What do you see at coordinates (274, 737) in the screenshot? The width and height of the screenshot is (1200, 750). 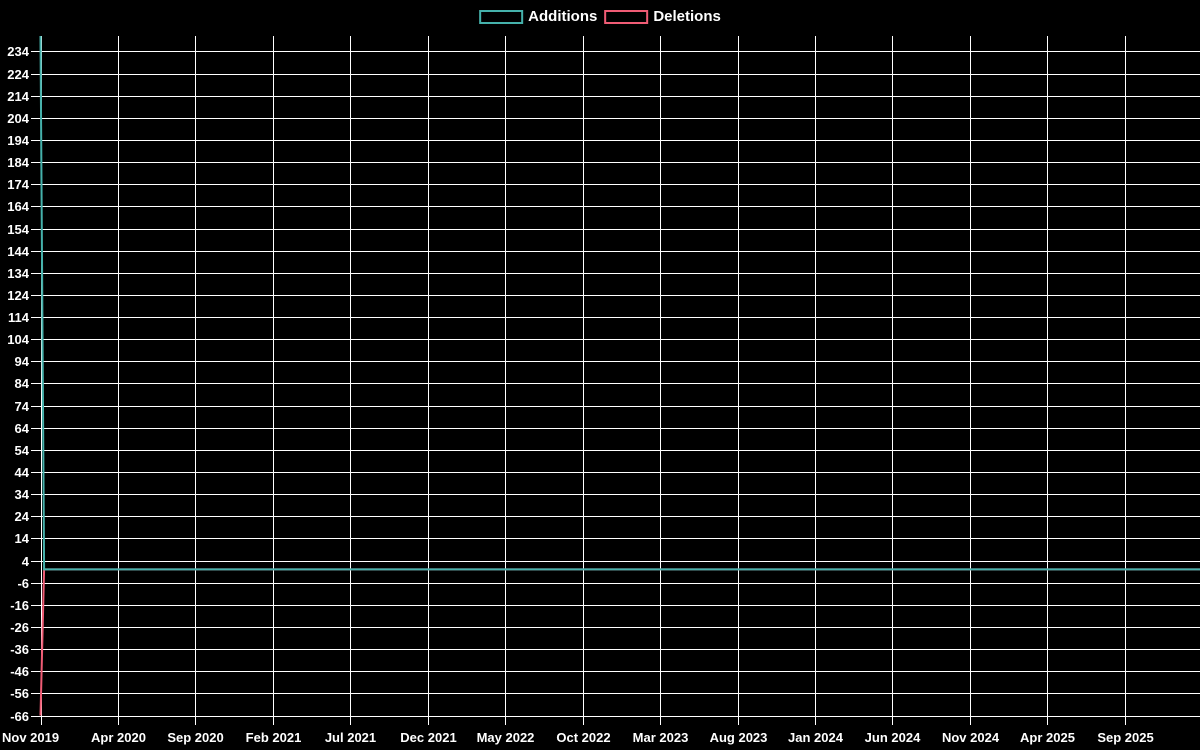 I see `x-tick-label: Feb 2021` at bounding box center [274, 737].